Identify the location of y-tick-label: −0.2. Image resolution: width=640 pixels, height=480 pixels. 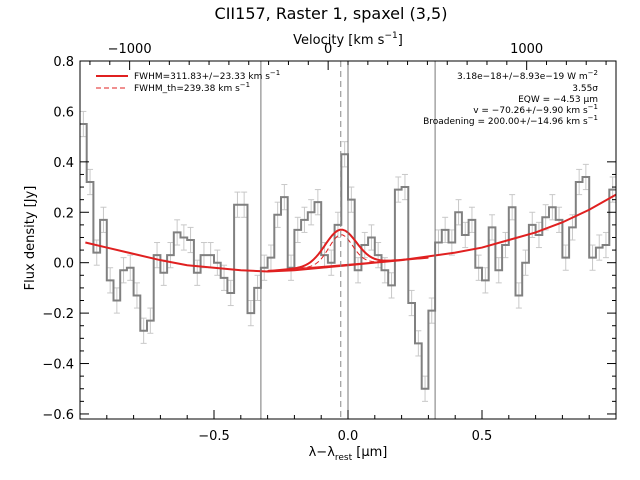
(58, 314).